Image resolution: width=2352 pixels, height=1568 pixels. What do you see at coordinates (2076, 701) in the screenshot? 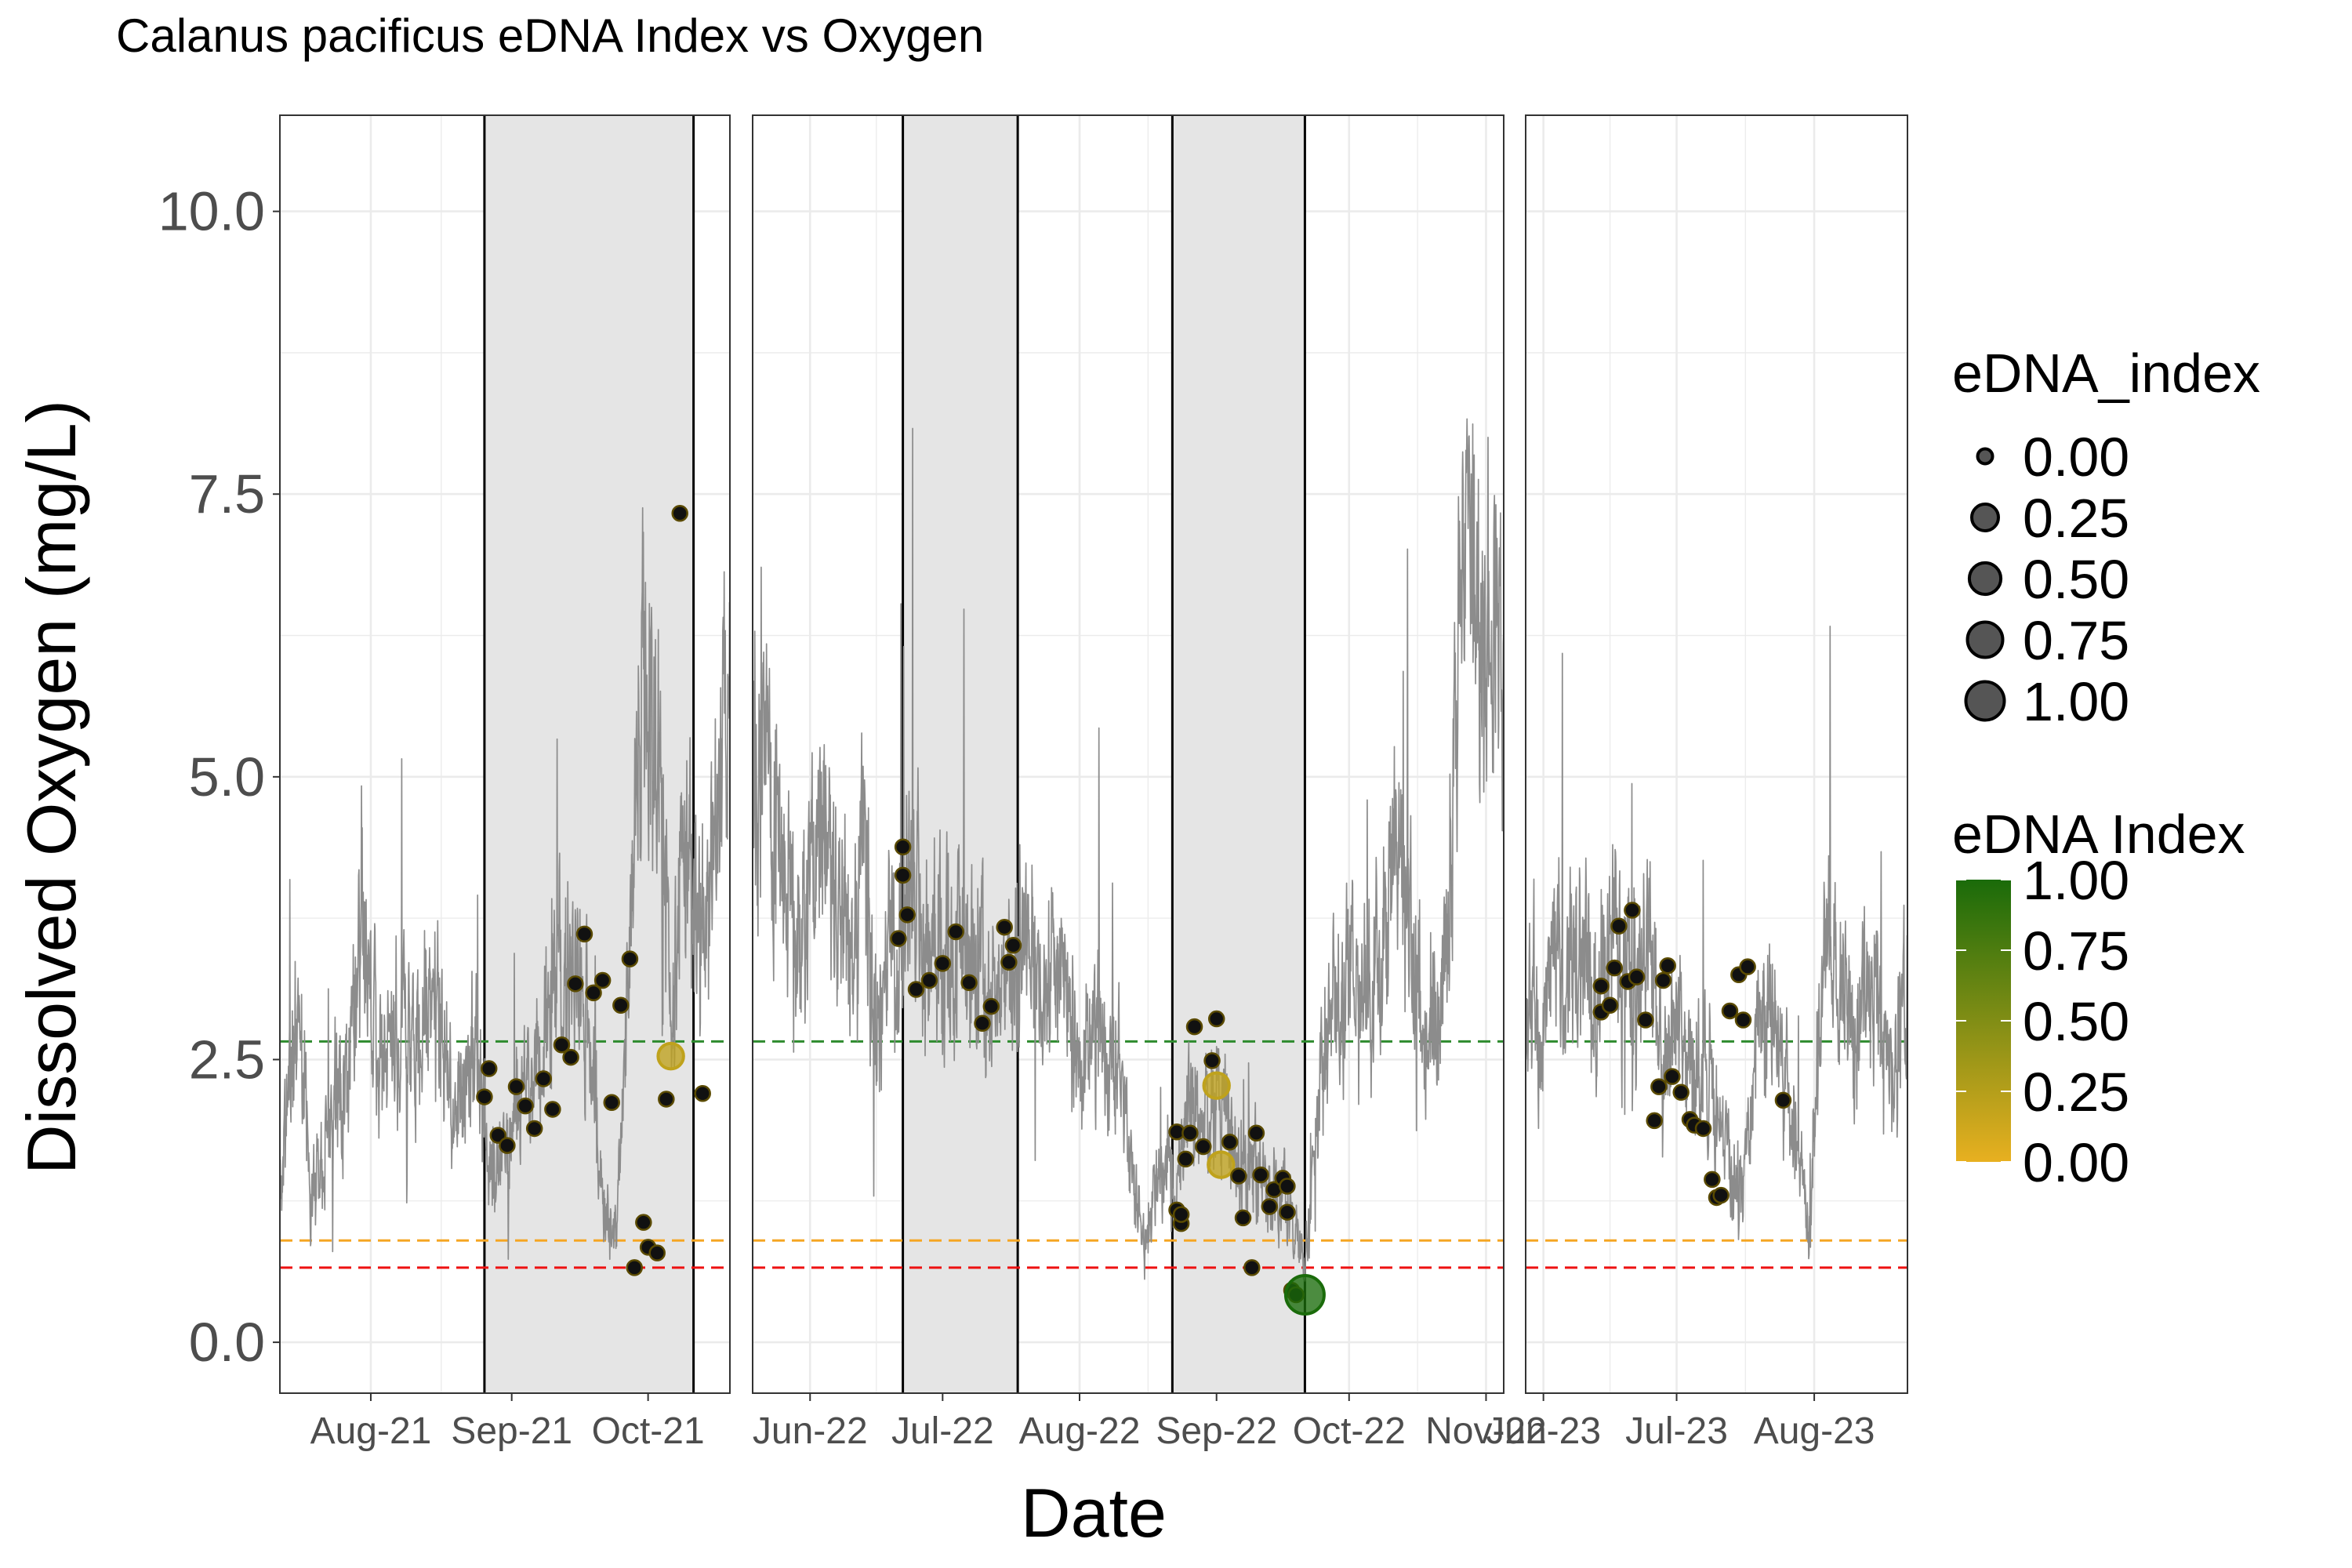
I see `legend-size-label: 1.00` at bounding box center [2076, 701].